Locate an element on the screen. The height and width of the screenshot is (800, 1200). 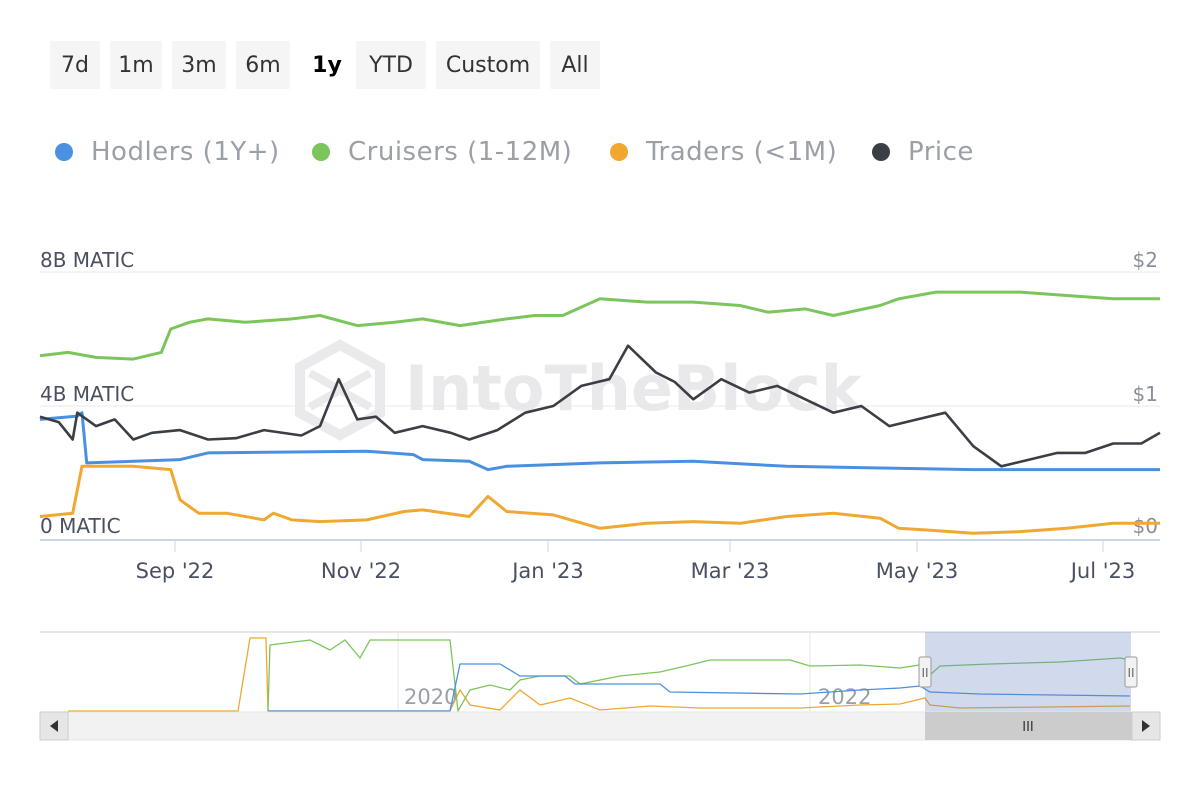
range-button-1y: 1y is located at coordinates (327, 65).